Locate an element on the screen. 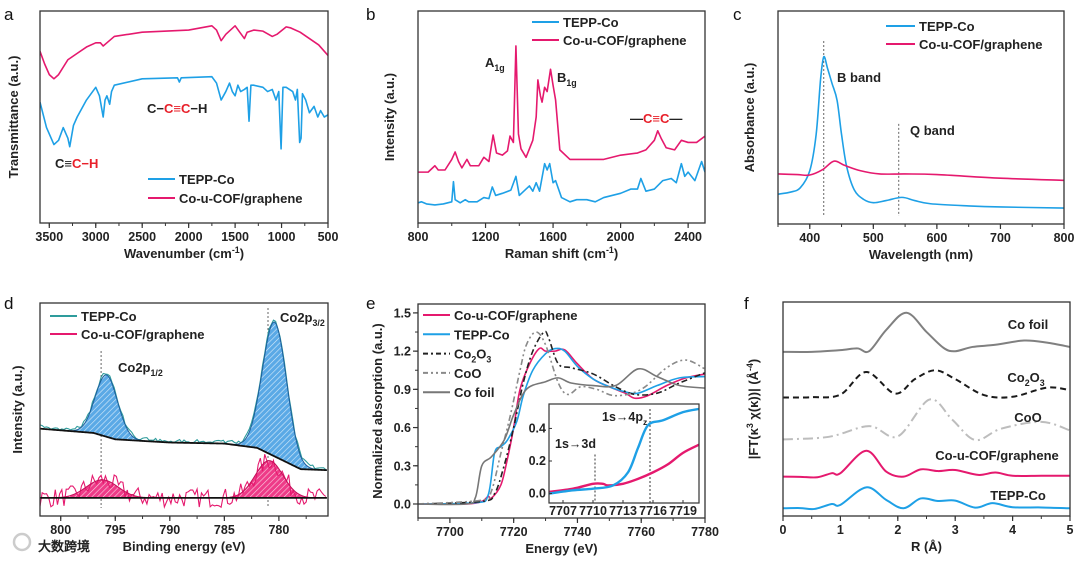 This screenshot has height=561, width=1080. inset-x-tick-label: 7719 is located at coordinates (683, 511).